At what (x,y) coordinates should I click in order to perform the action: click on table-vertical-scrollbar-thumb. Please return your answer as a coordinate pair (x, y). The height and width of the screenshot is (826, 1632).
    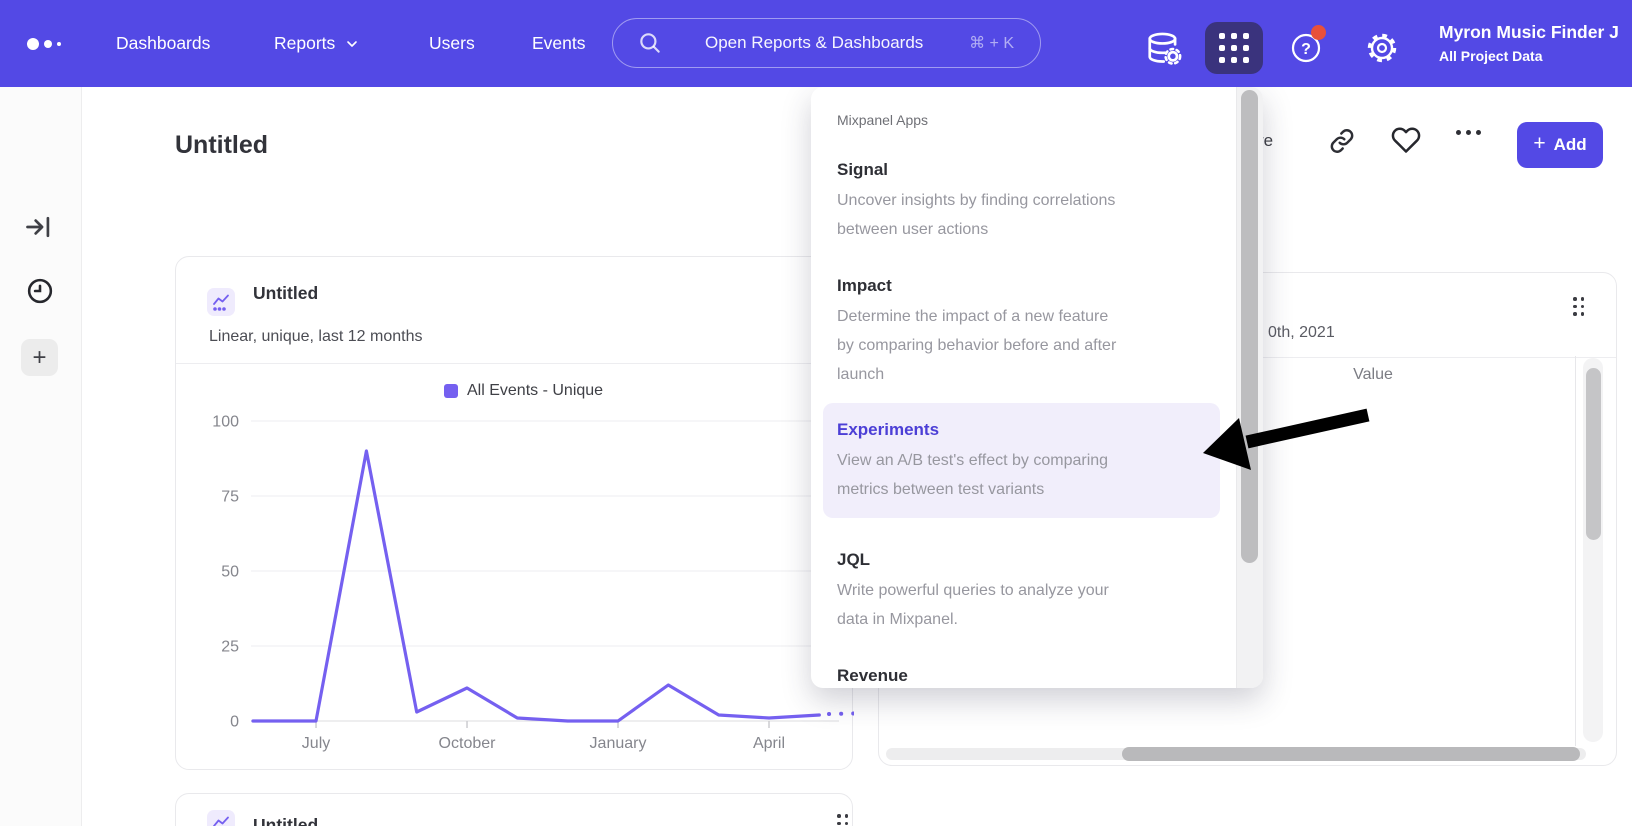
    Looking at the image, I should click on (1593, 454).